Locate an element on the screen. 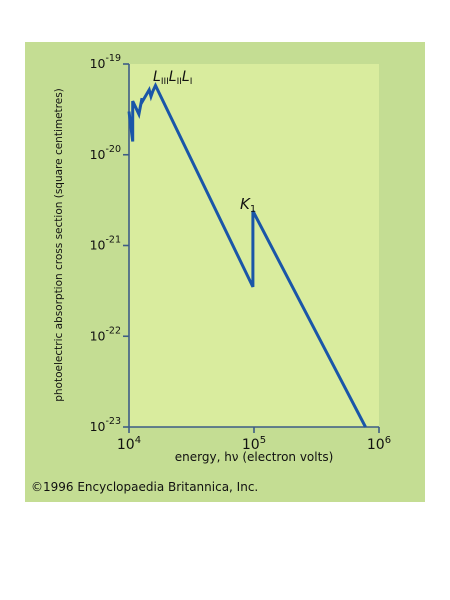  y-tick-label: 10-20 is located at coordinates (105, 153).